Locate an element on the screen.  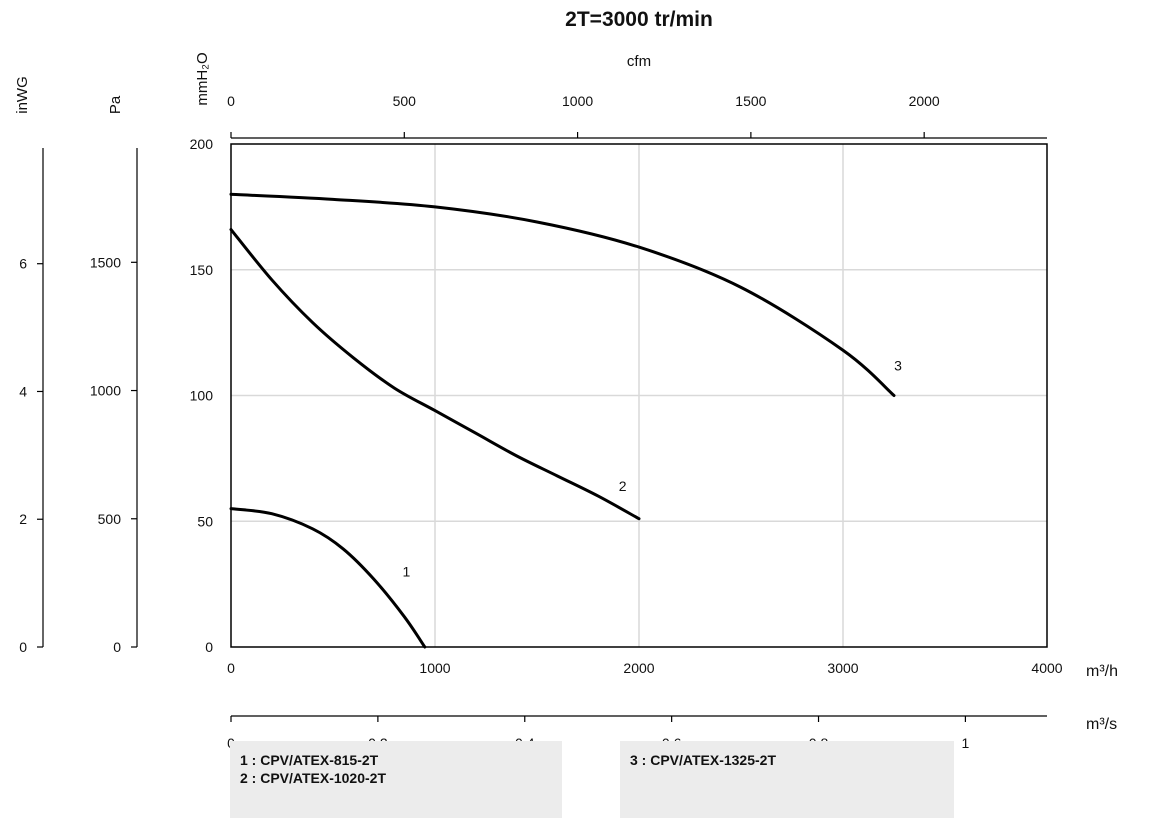
x-primary-tick-label: 0 is located at coordinates (231, 668).